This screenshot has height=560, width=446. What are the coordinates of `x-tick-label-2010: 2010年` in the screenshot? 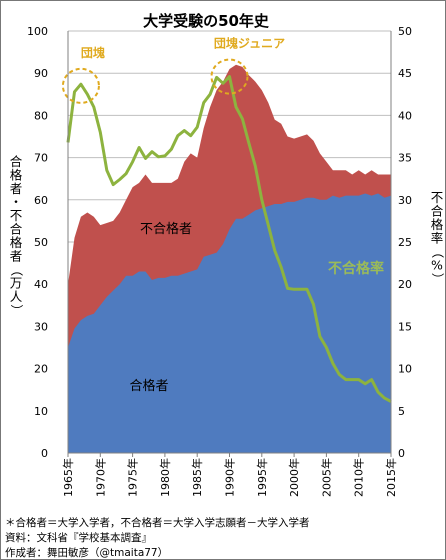 It's located at (359, 477).